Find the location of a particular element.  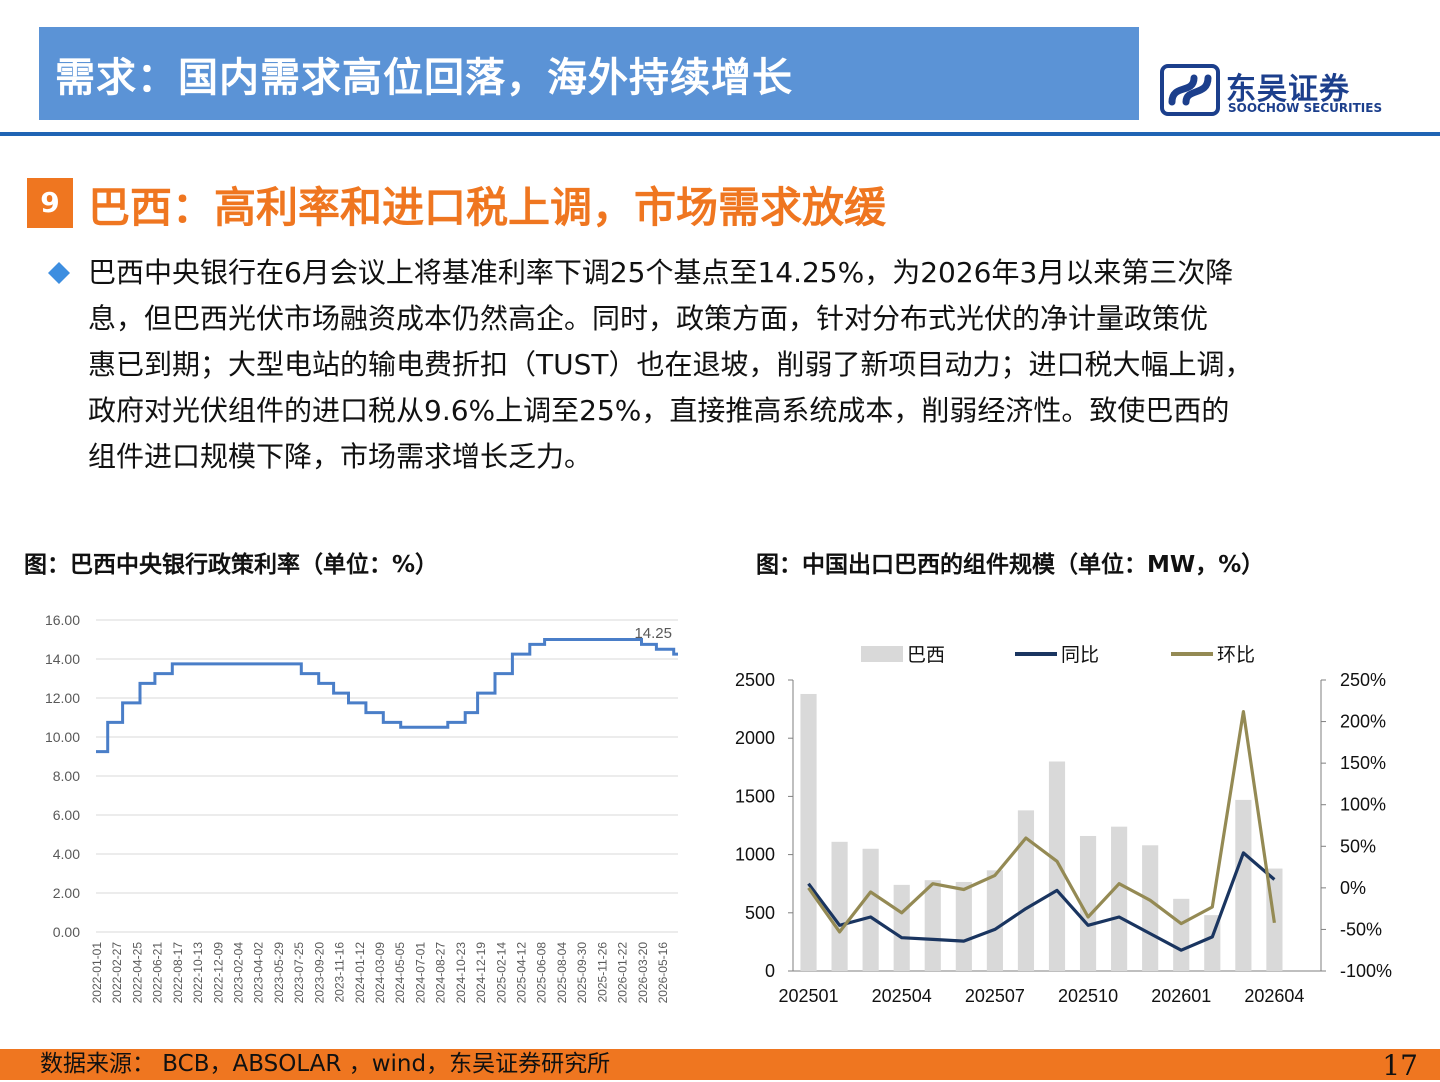

y-tick-label: 16.00 is located at coordinates (62, 620).